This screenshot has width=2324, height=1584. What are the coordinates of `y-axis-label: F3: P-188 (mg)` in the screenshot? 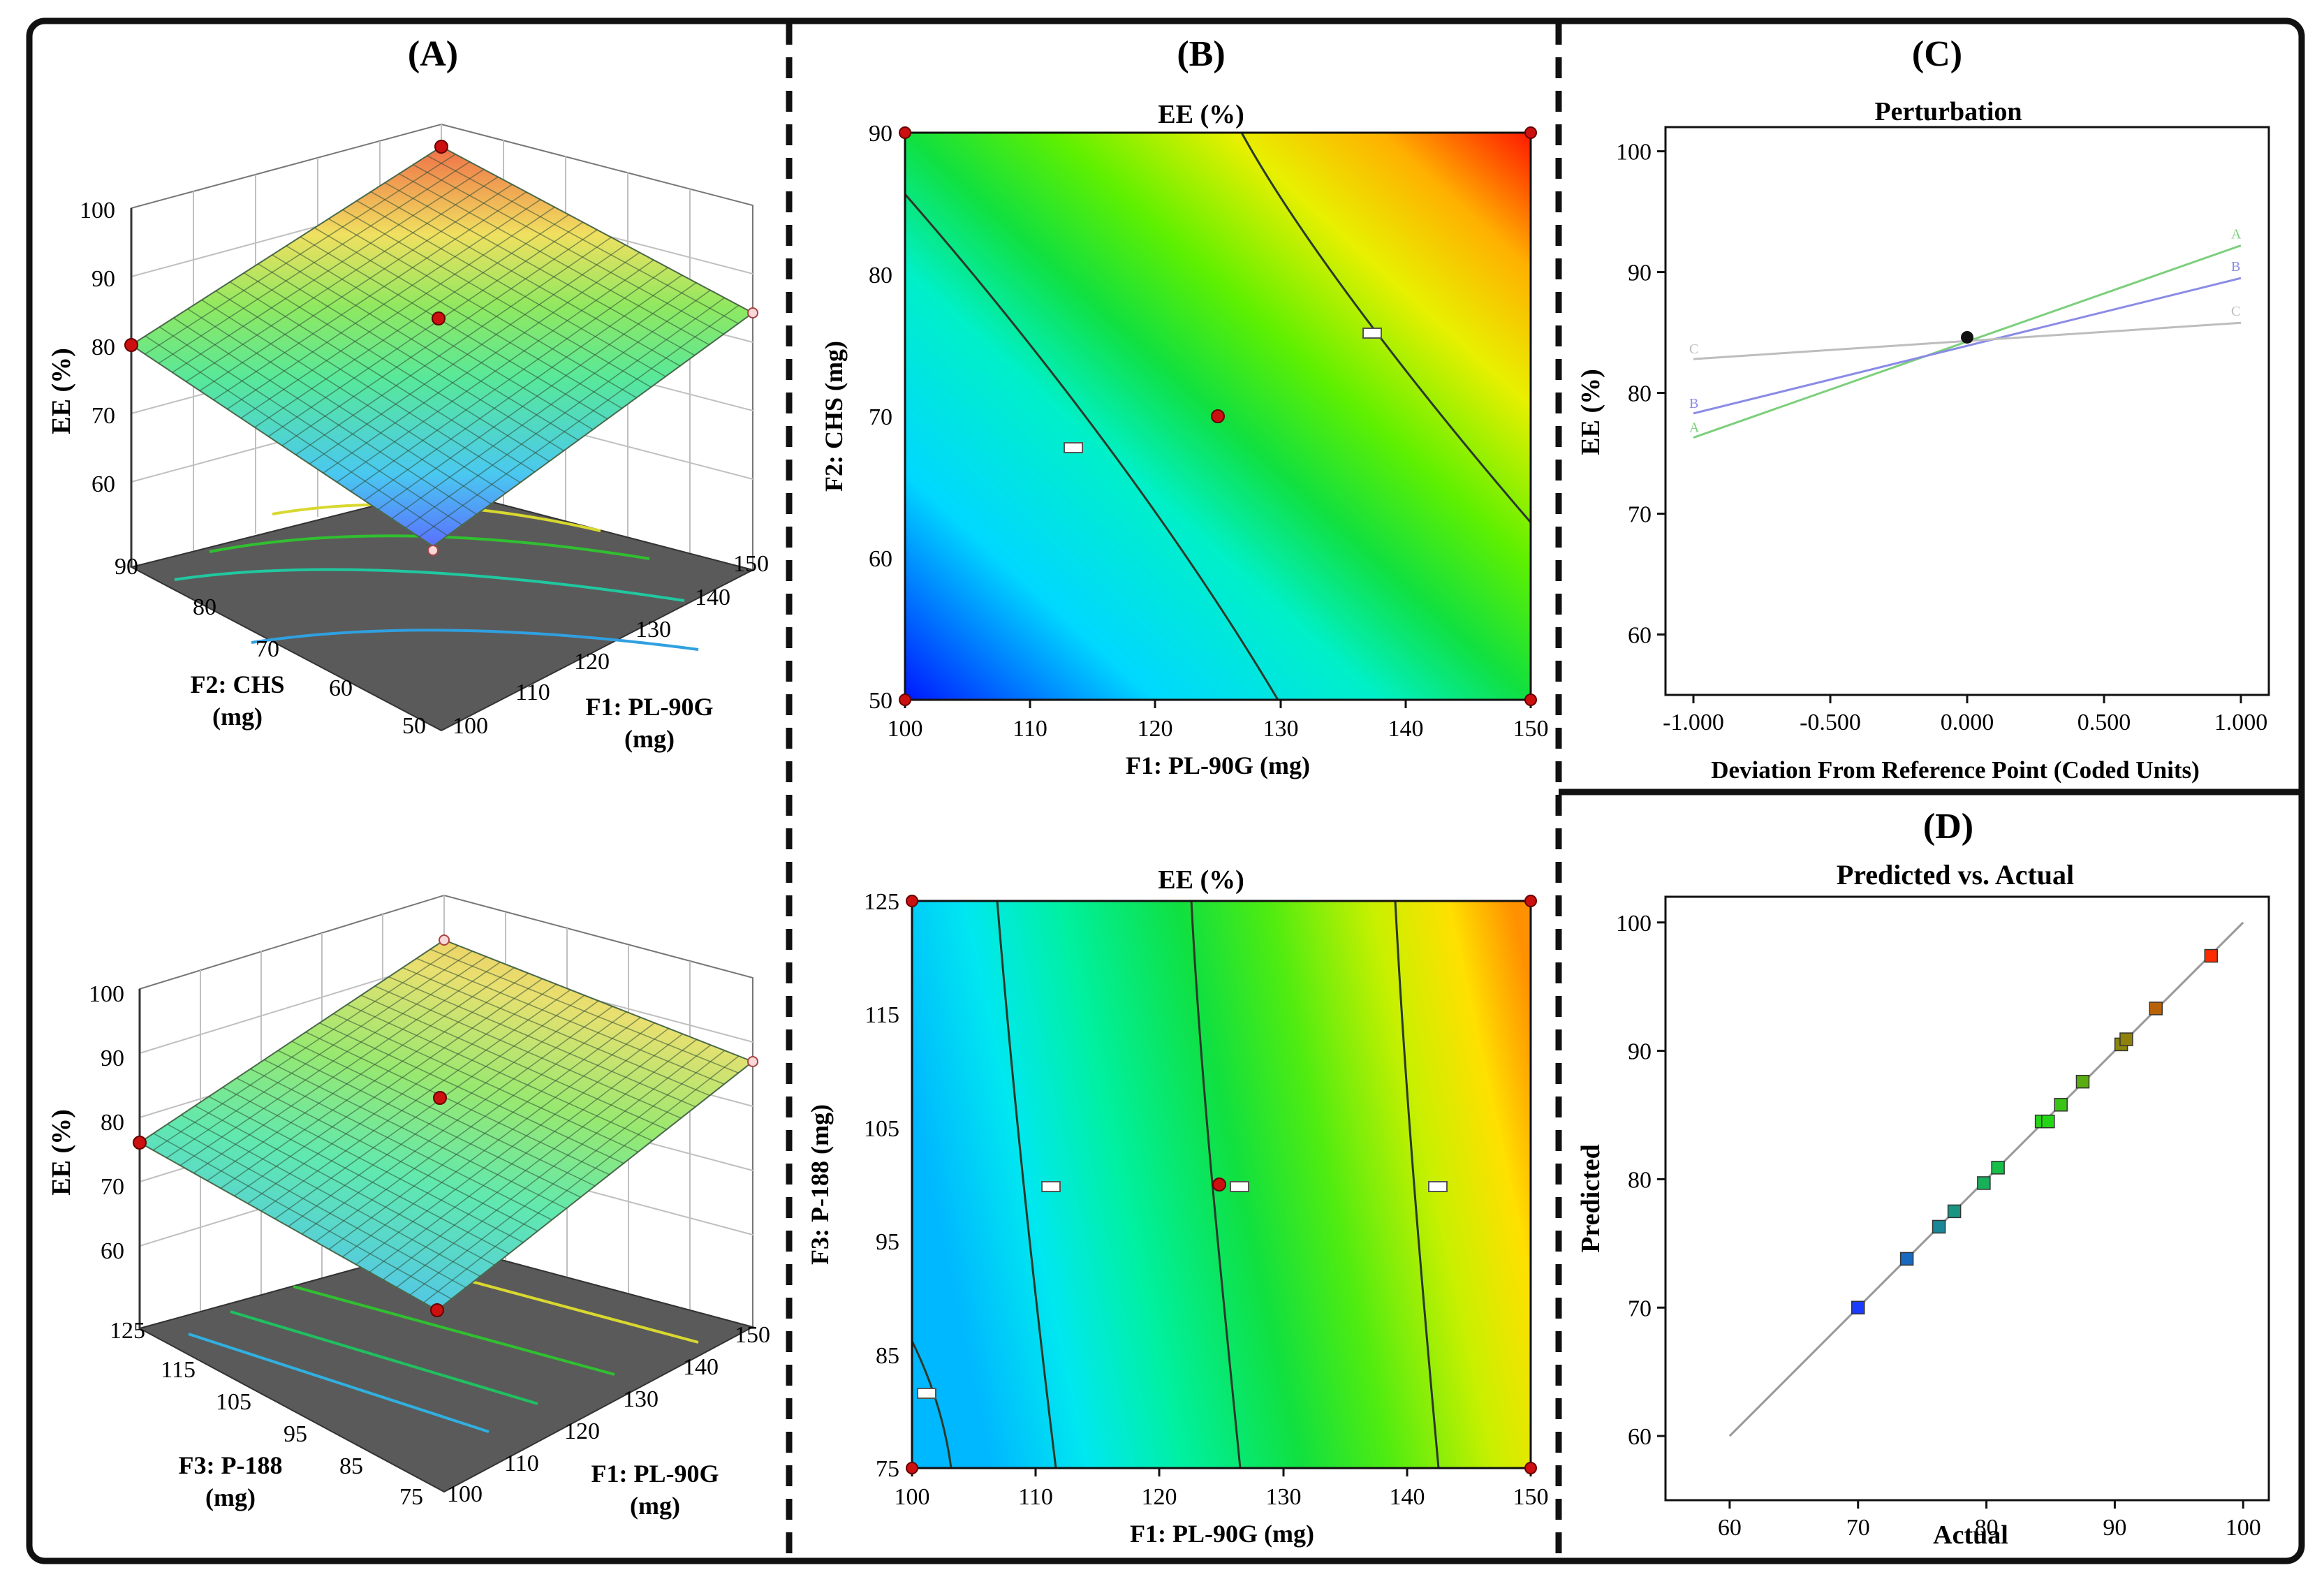 It's located at (820, 1184).